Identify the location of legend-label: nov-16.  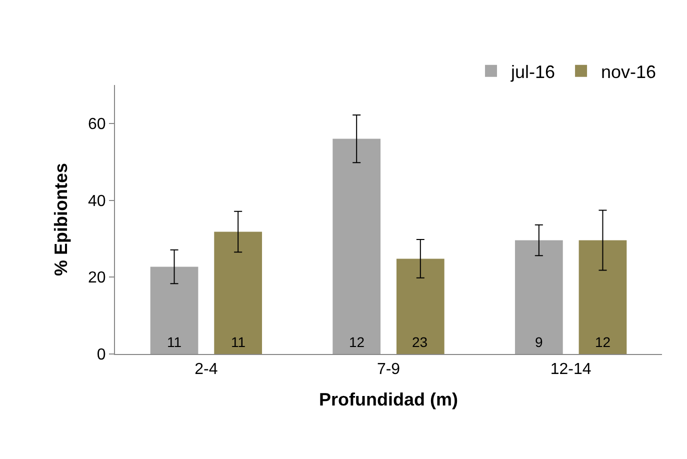
(628, 72).